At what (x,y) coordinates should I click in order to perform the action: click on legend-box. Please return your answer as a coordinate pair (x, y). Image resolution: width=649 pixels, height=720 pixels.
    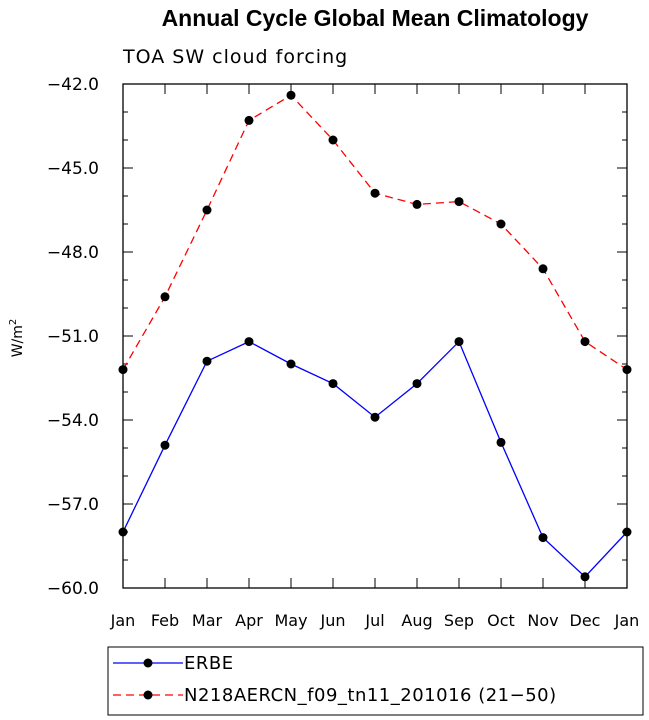
    Looking at the image, I should click on (375, 681).